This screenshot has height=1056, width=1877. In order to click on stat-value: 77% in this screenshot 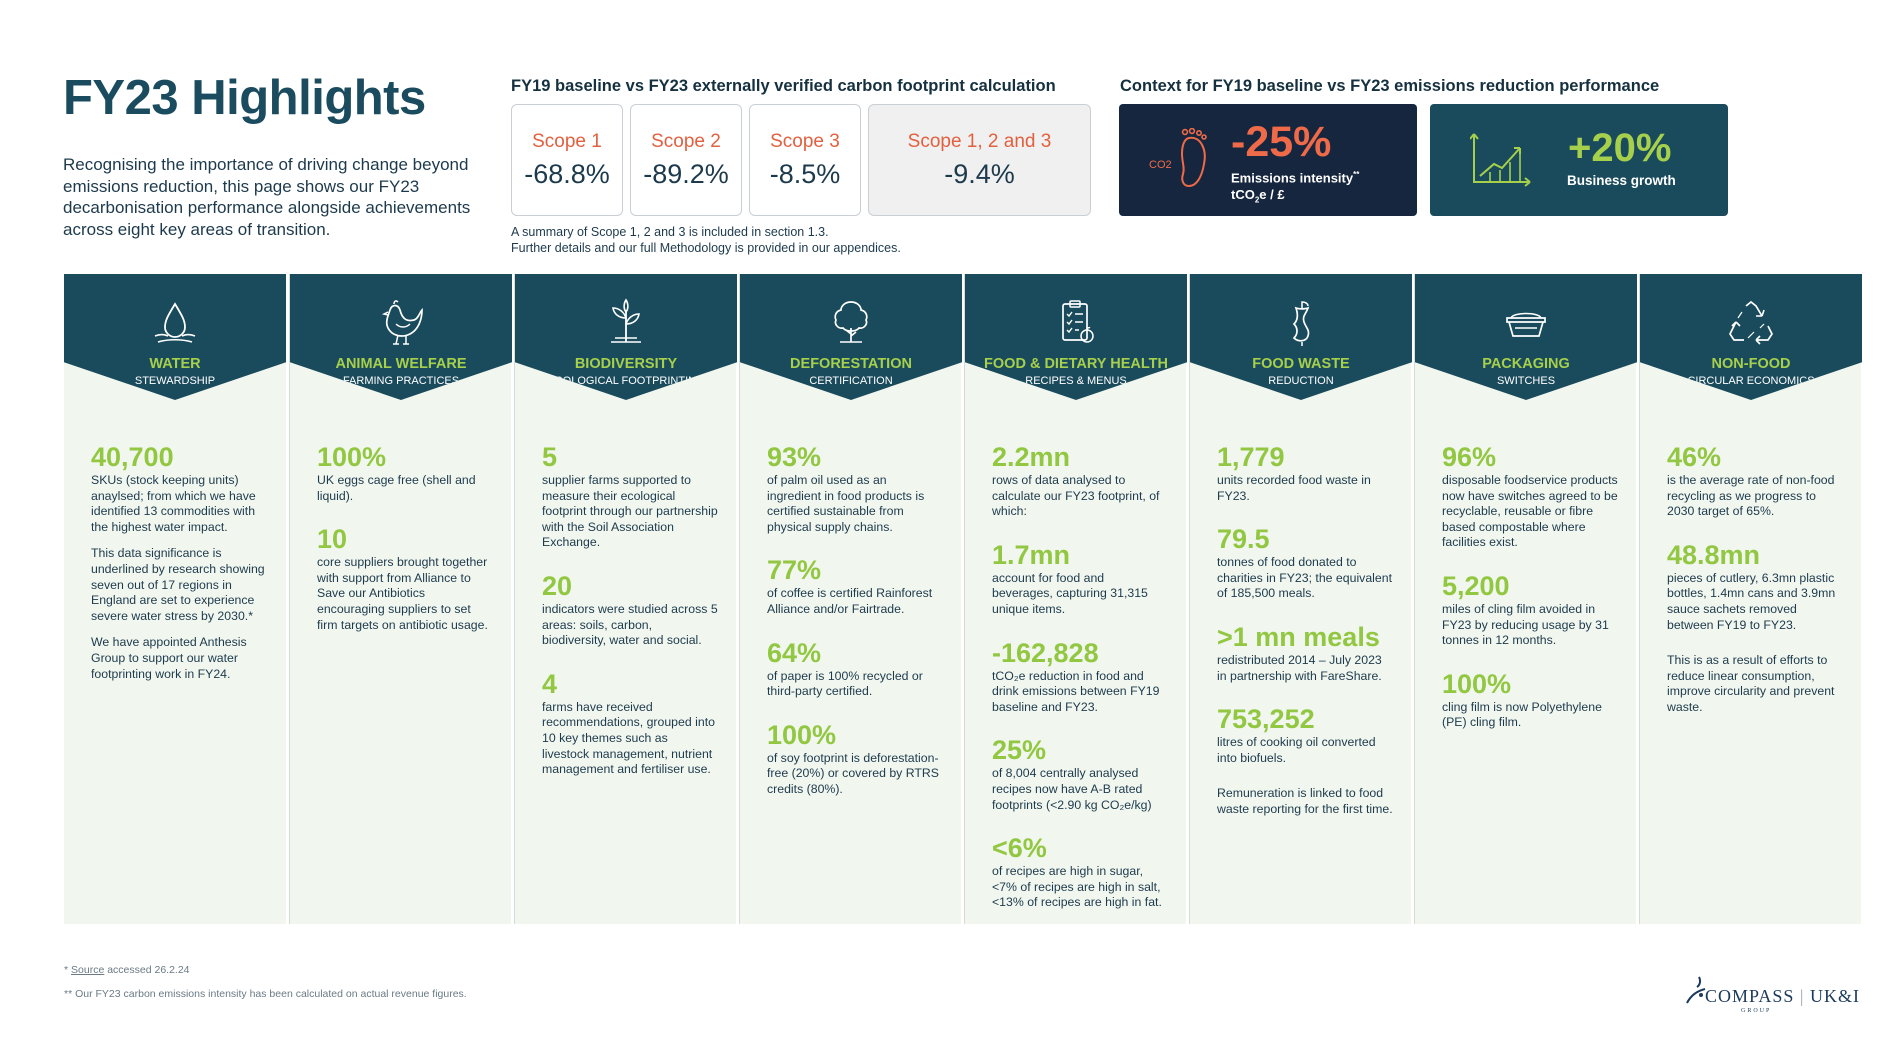, I will do `click(794, 570)`.